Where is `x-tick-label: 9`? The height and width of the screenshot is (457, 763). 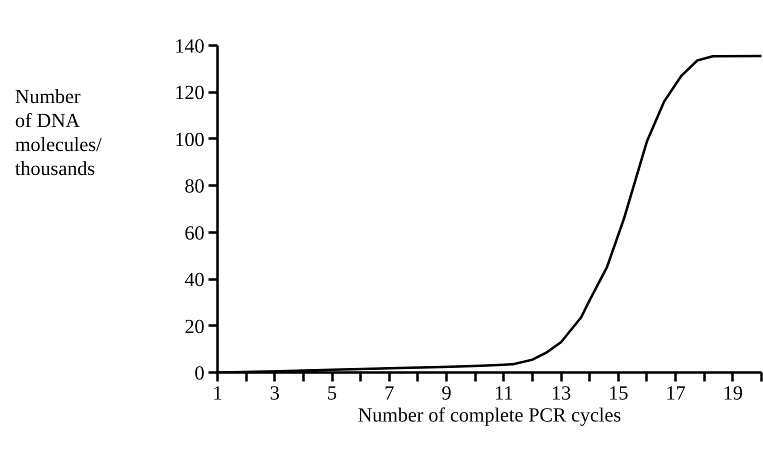 x-tick-label: 9 is located at coordinates (447, 393).